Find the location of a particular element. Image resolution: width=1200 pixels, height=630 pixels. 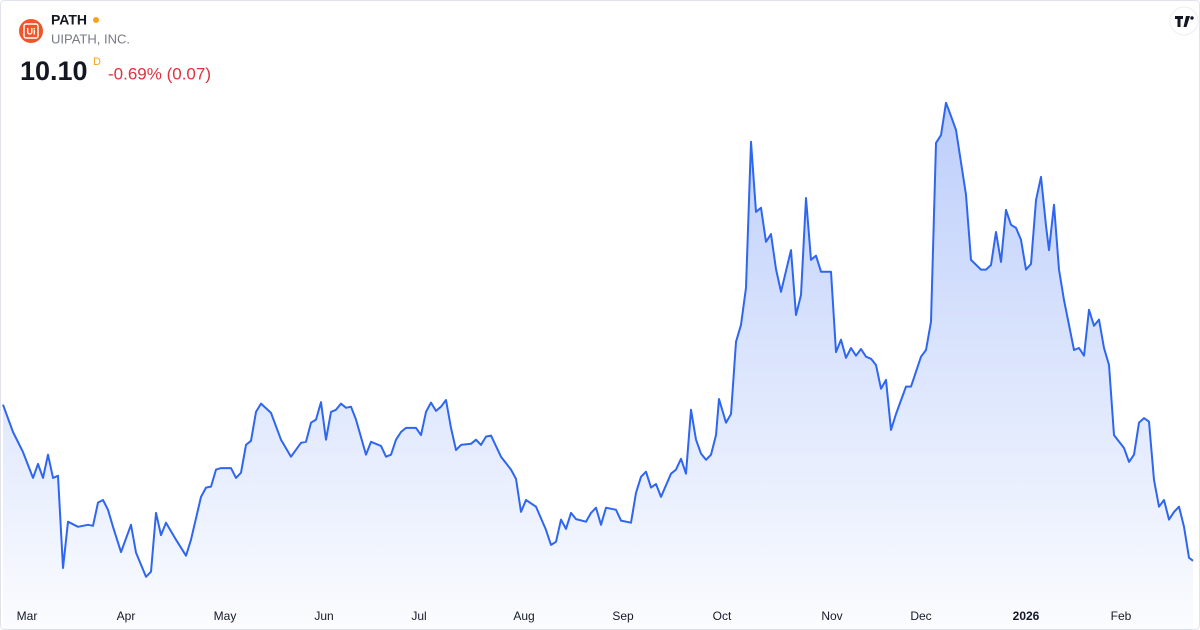

logo-text: Ui is located at coordinates (31, 31).